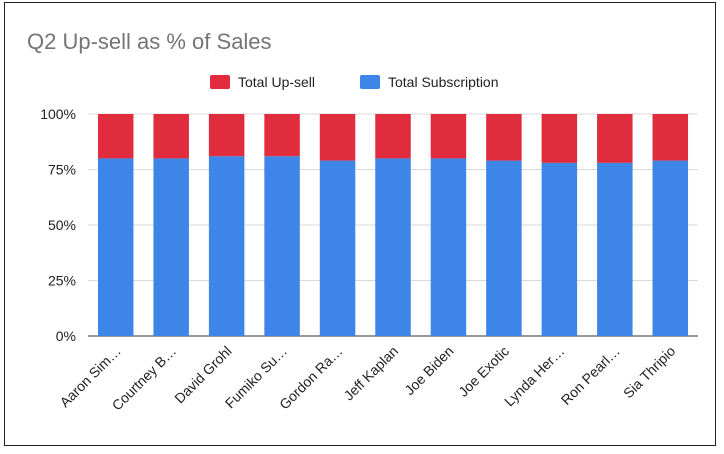 This screenshot has width=724, height=454. What do you see at coordinates (149, 41) in the screenshot?
I see `chart-title: Q2 Up-sell as % of Sales` at bounding box center [149, 41].